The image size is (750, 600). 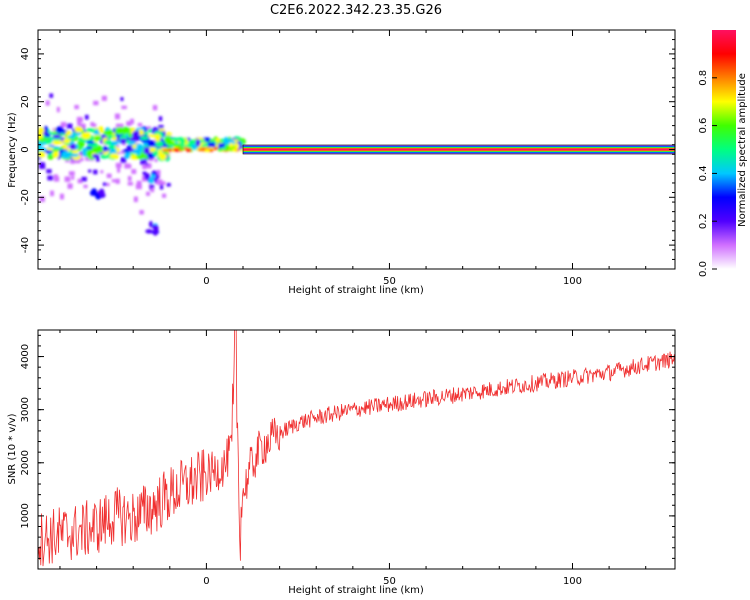 I want to click on spectrogram-y-tick-label: 20, so click(x=25, y=101).